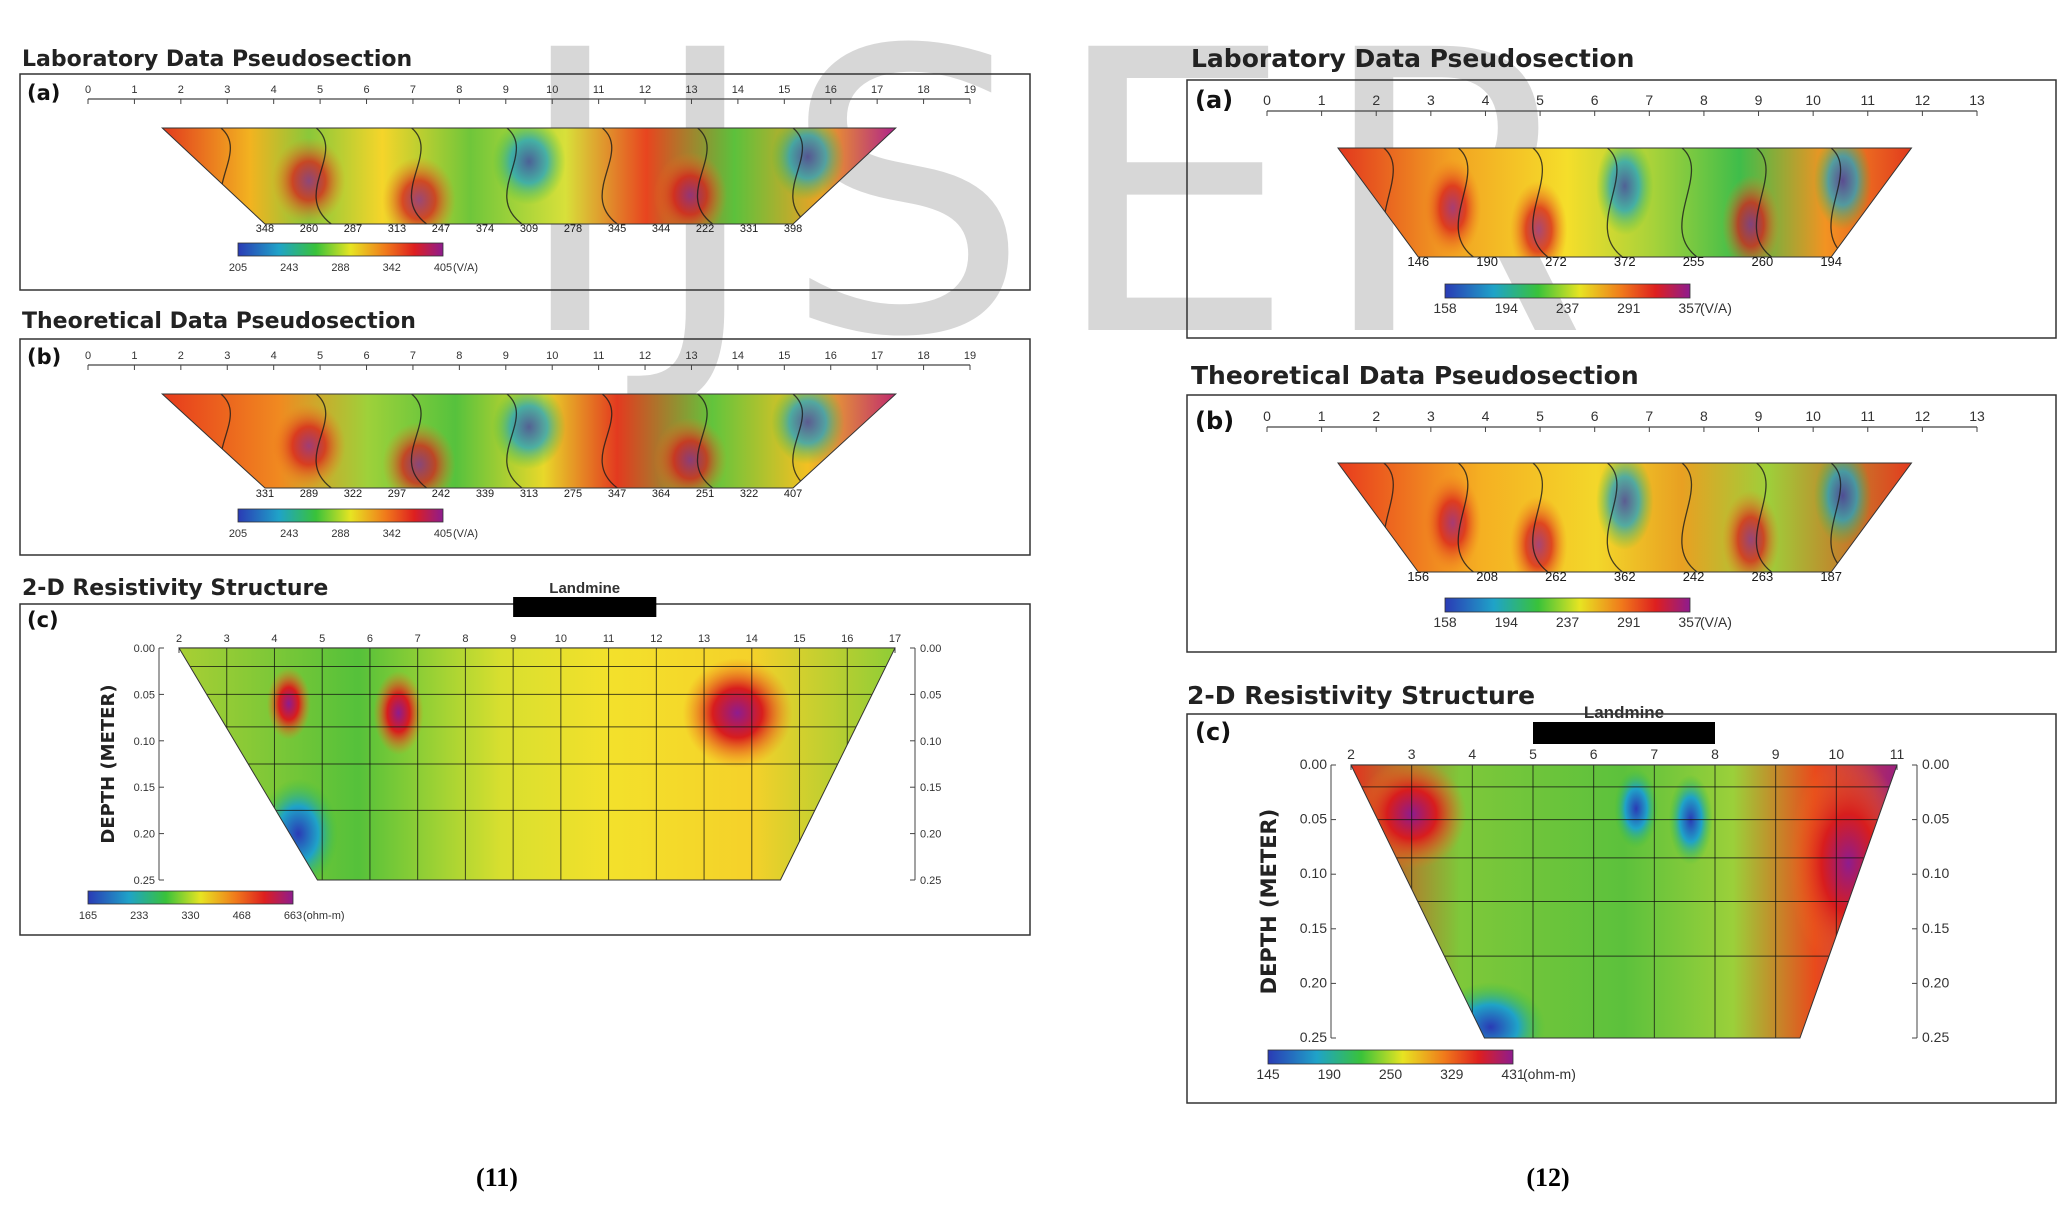 The image size is (2063, 1213). I want to click on x-tick-label: 19, so click(970, 90).